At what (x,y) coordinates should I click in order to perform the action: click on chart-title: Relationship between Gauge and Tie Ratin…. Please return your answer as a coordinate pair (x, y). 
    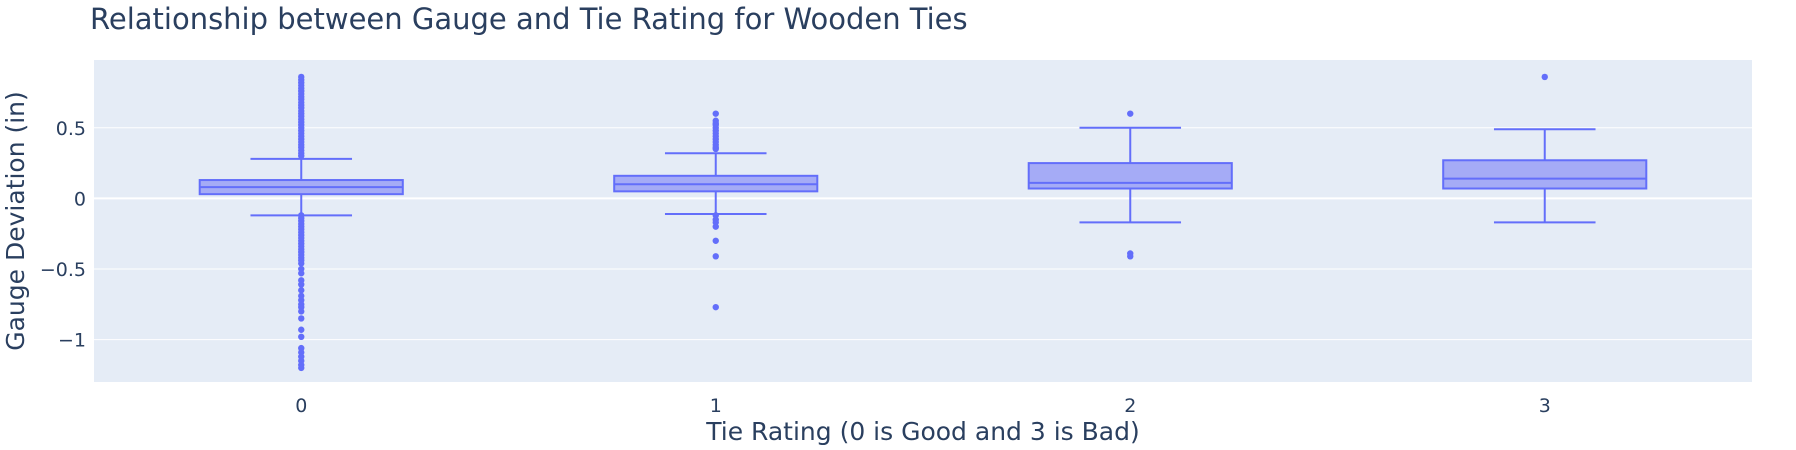
    Looking at the image, I should click on (529, 19).